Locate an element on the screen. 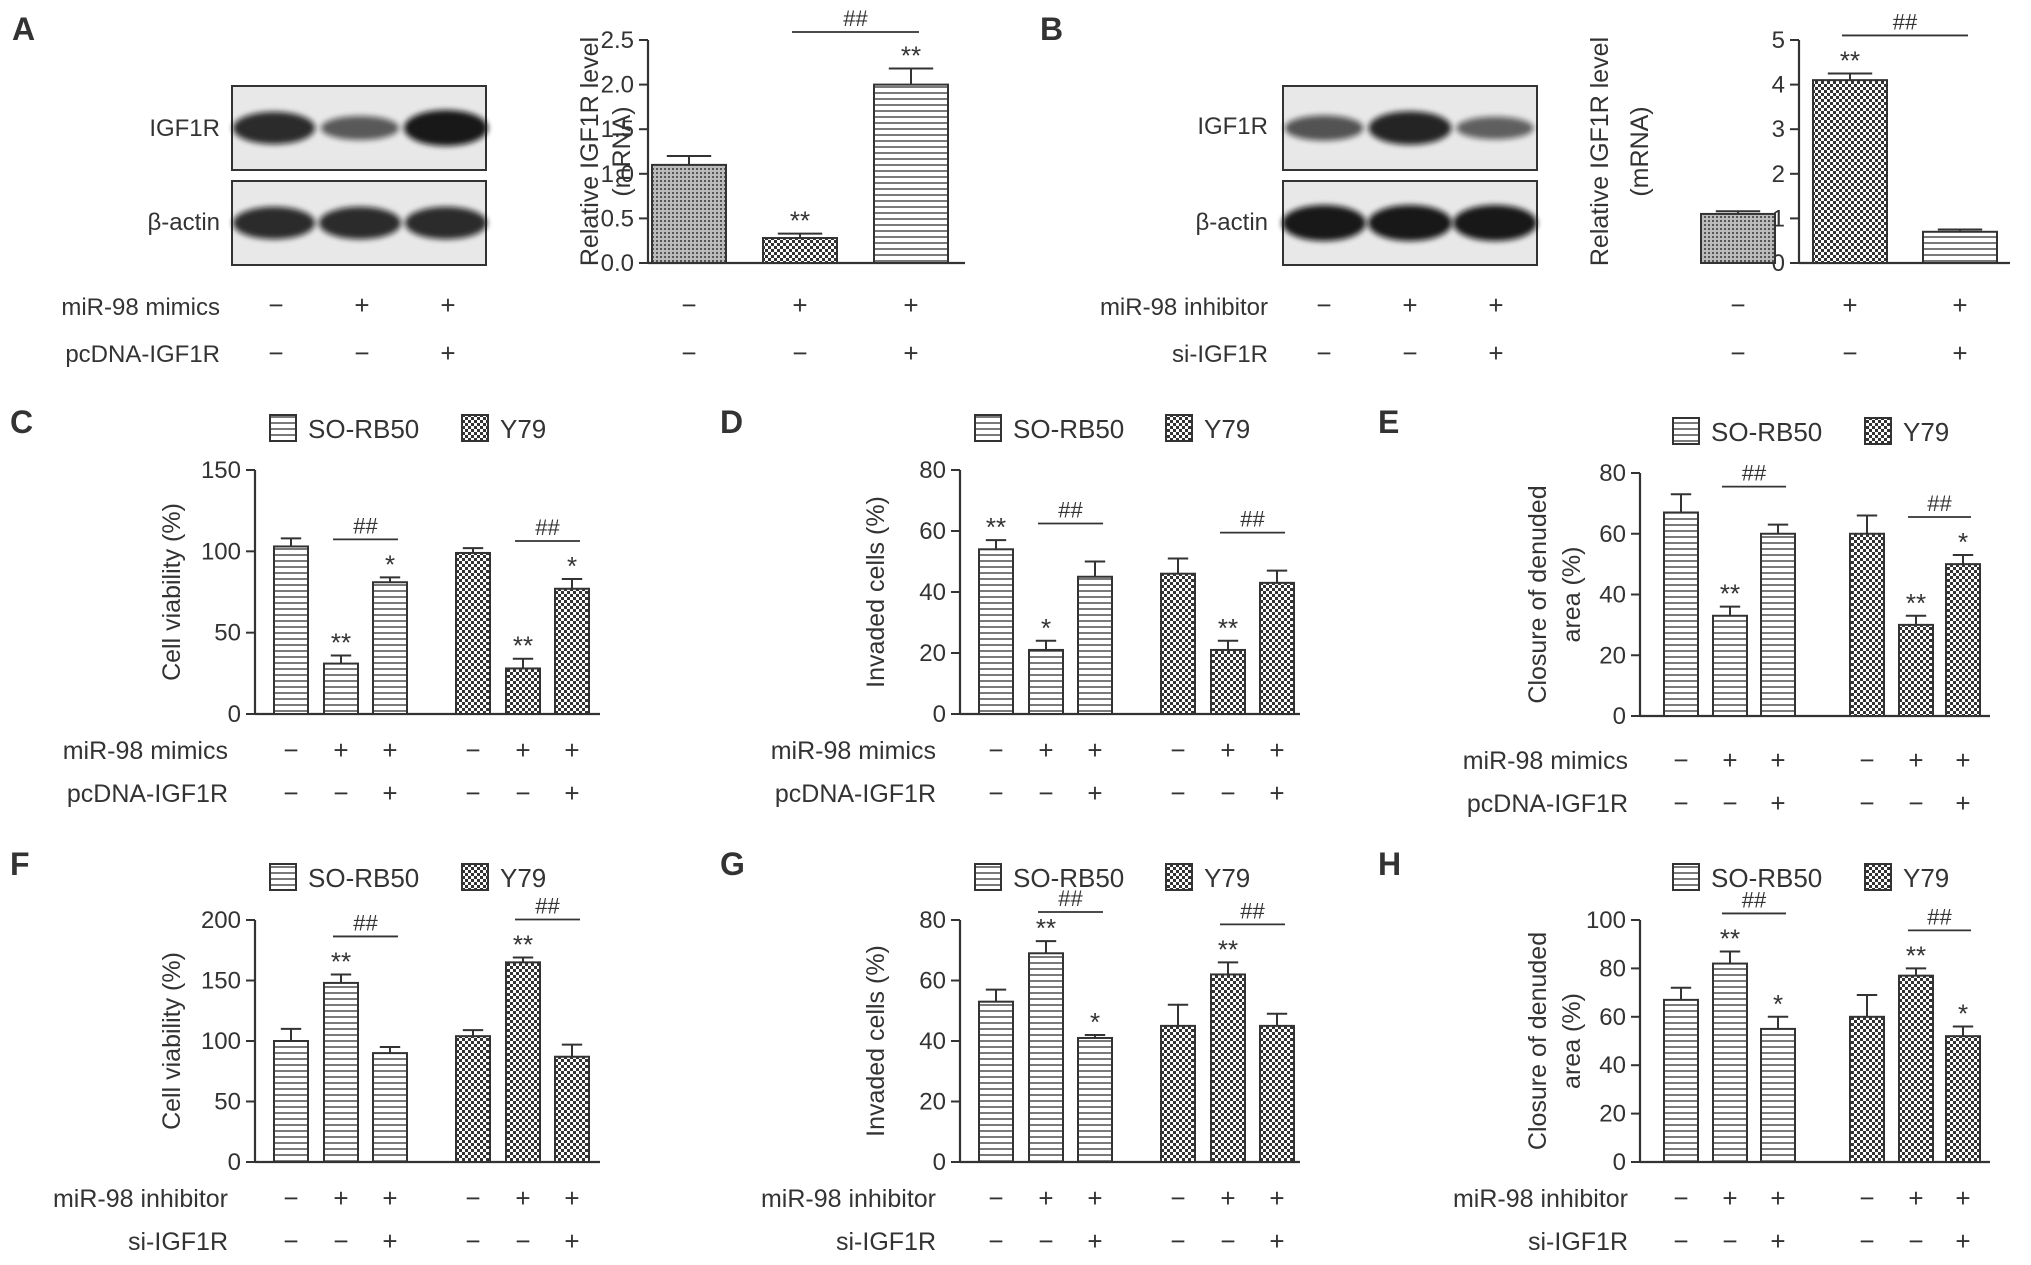  legend-f: SO-RB50 Y79 is located at coordinates (407, 878).